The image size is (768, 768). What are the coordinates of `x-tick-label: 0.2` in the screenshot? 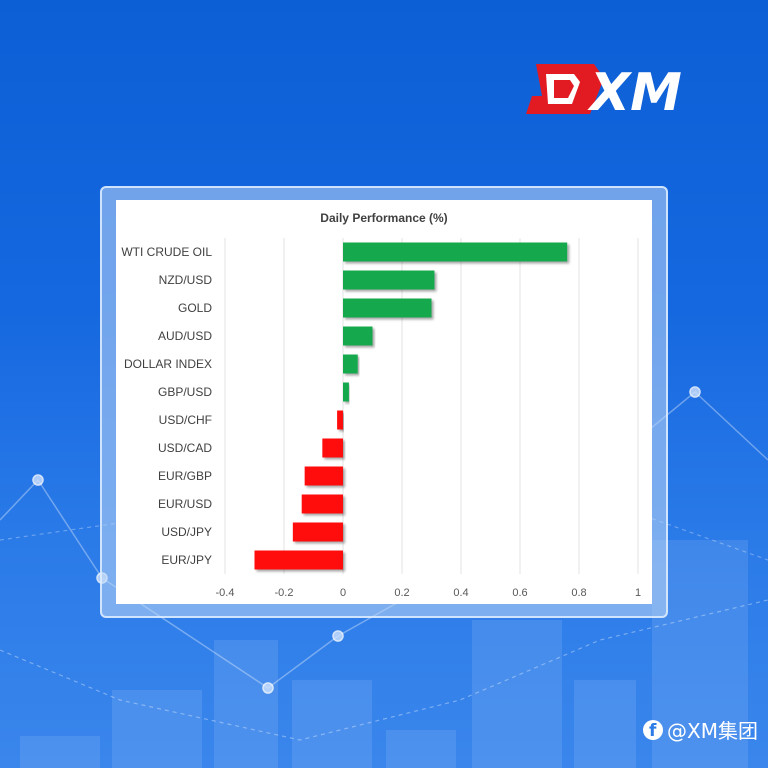 It's located at (401, 593).